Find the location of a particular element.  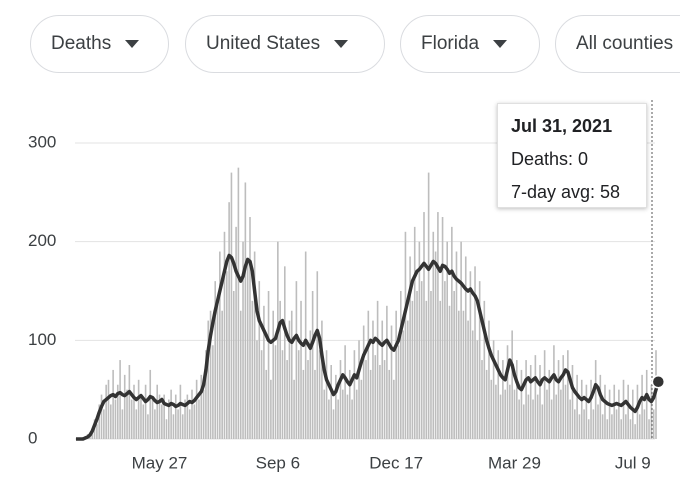

hover-point is located at coordinates (658, 382).